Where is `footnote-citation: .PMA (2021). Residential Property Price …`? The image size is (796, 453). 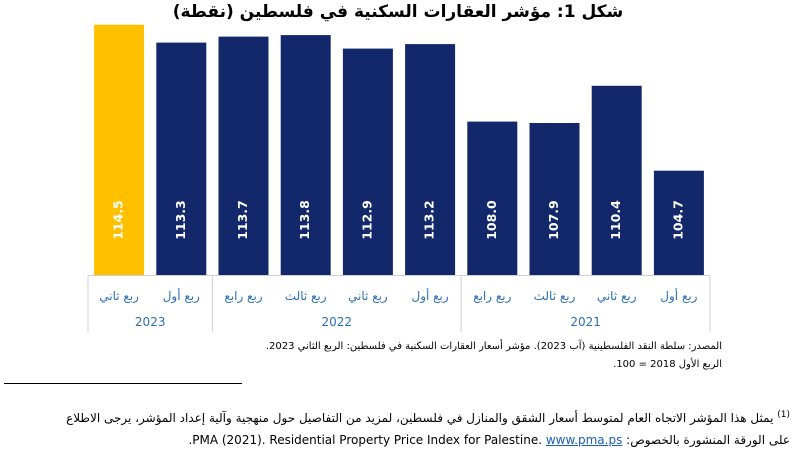
footnote-citation: .PMA (2021). Residential Property Price … is located at coordinates (365, 440).